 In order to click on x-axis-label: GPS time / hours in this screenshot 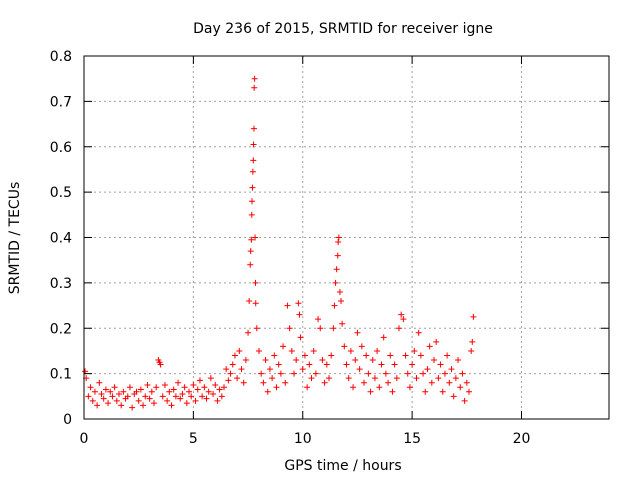, I will do `click(342, 466)`.